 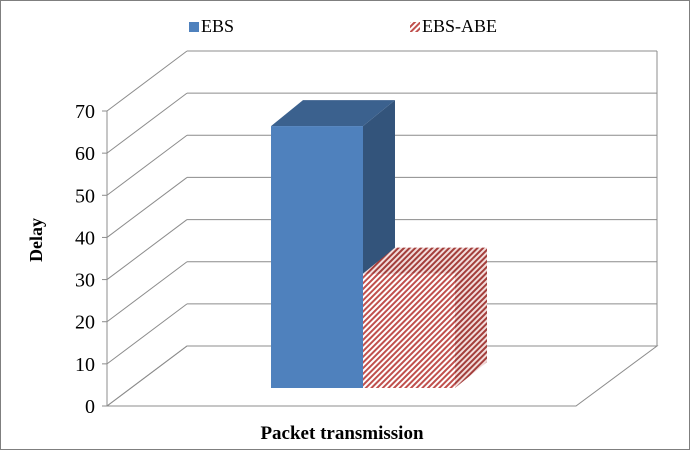 I want to click on y-axis-title: Delay, so click(x=36, y=240).